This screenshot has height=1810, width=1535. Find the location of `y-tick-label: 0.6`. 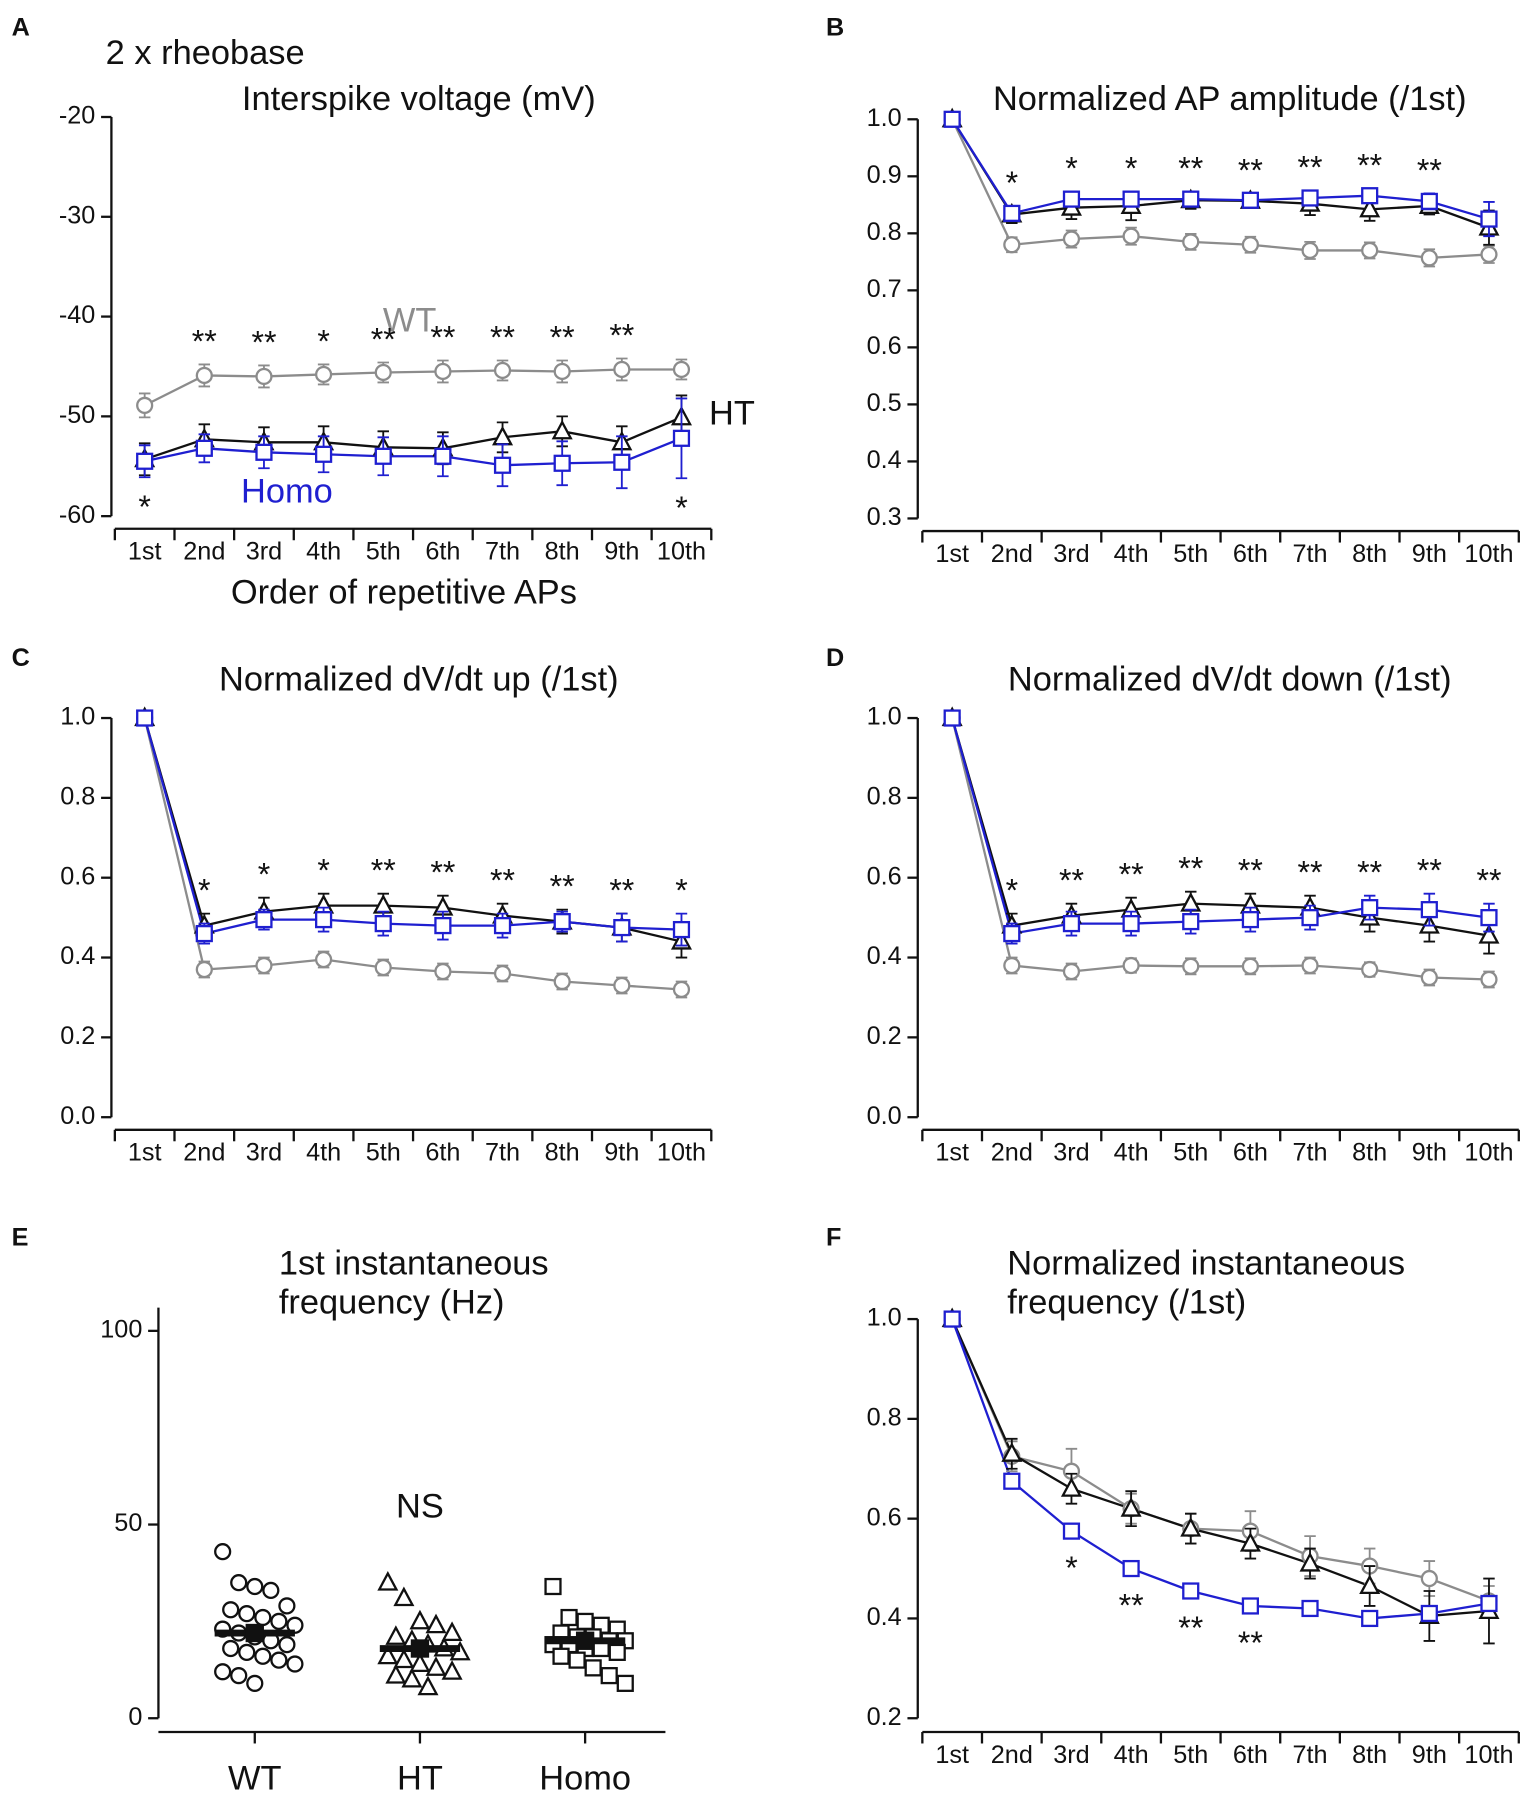

y-tick-label: 0.6 is located at coordinates (77, 876).